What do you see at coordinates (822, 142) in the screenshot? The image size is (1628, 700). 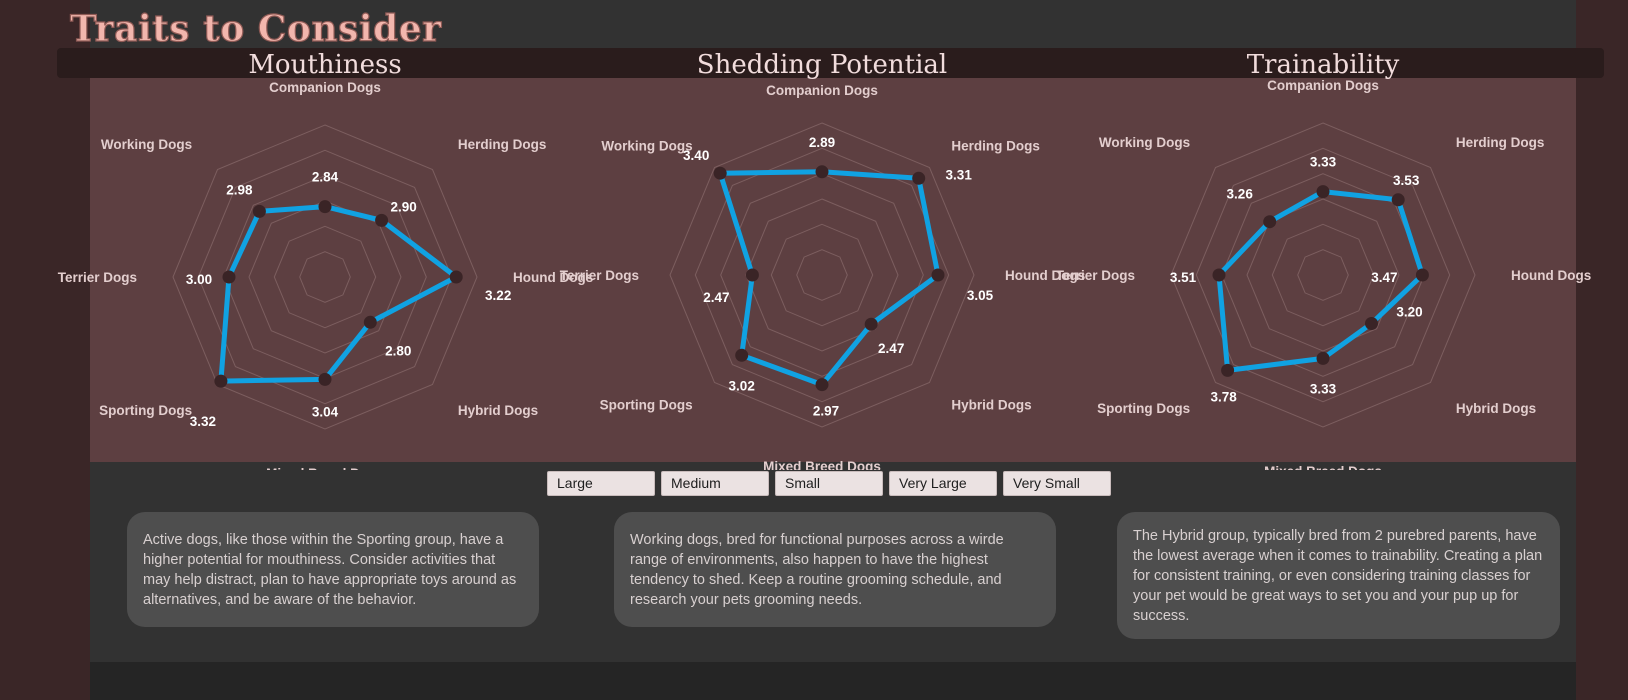 I see `data-label: 2.89` at bounding box center [822, 142].